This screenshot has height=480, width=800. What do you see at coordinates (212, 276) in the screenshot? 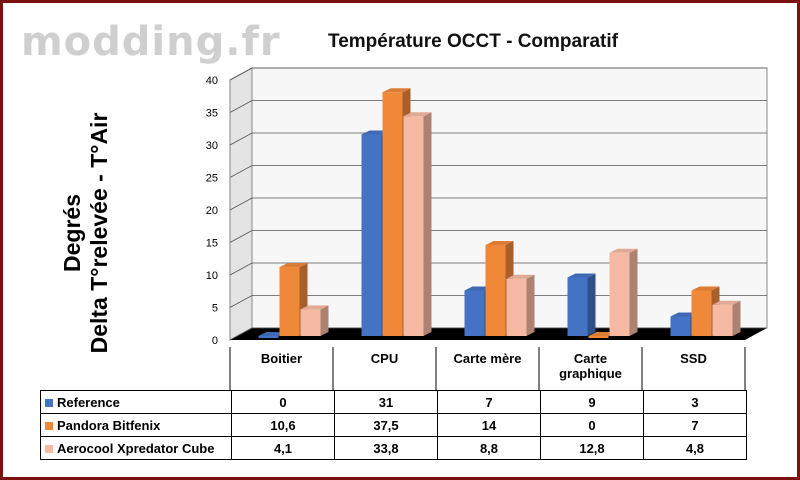
I see `y-tick-label: 10` at bounding box center [212, 276].